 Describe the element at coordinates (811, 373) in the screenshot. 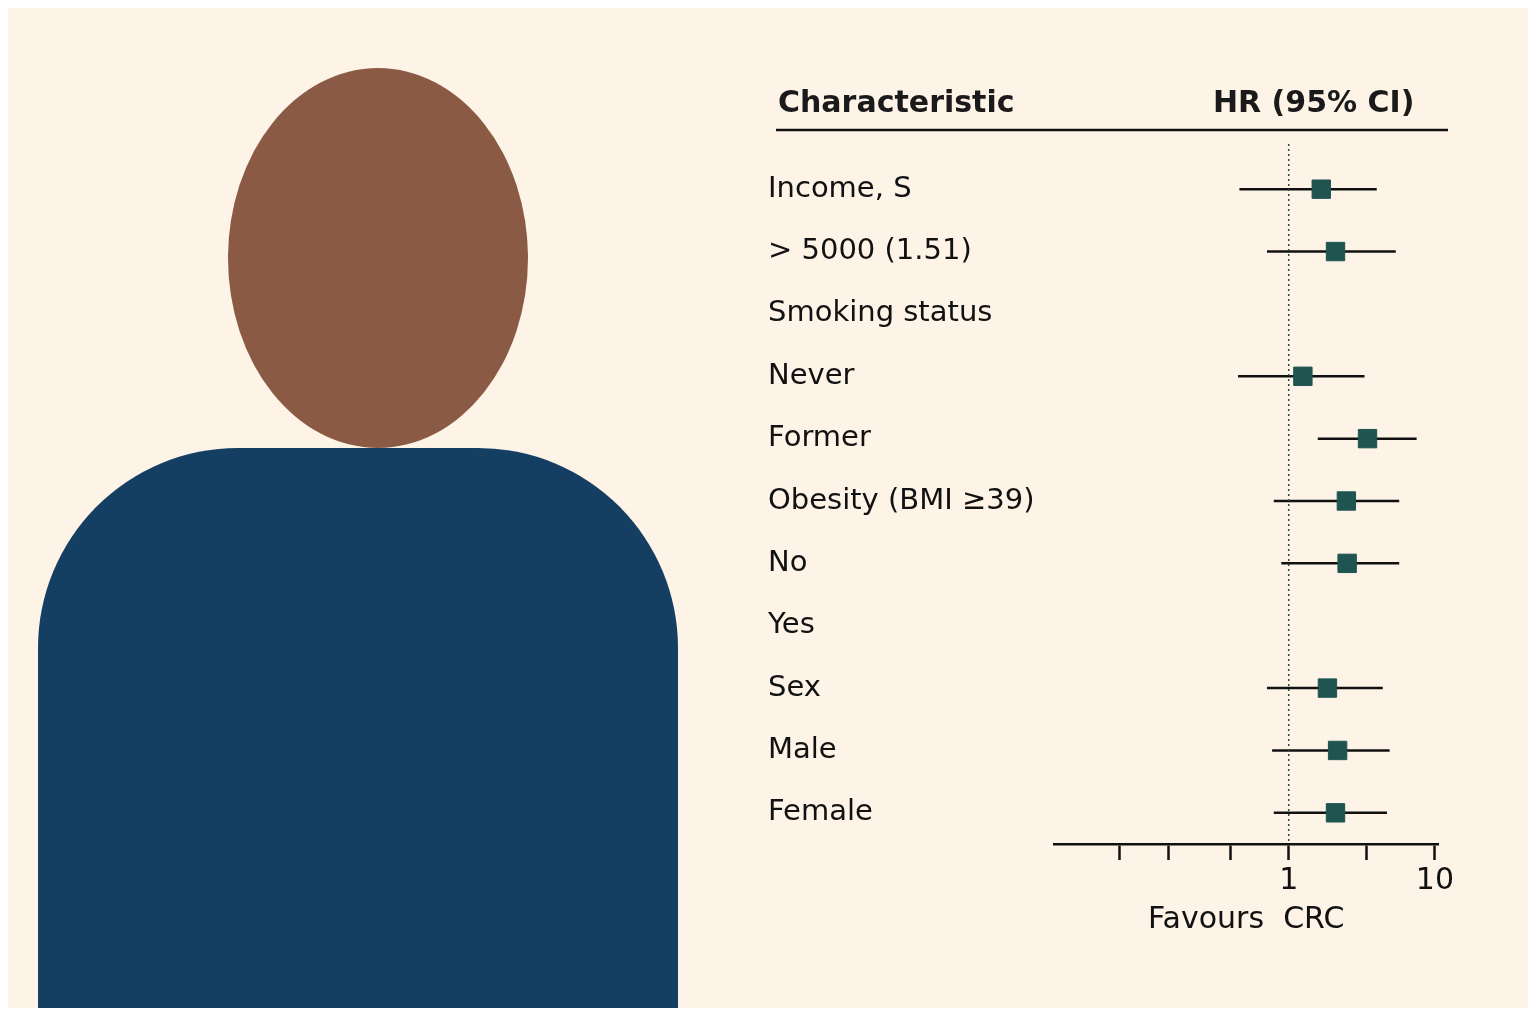

I see `y-tick-label: Never` at that location.